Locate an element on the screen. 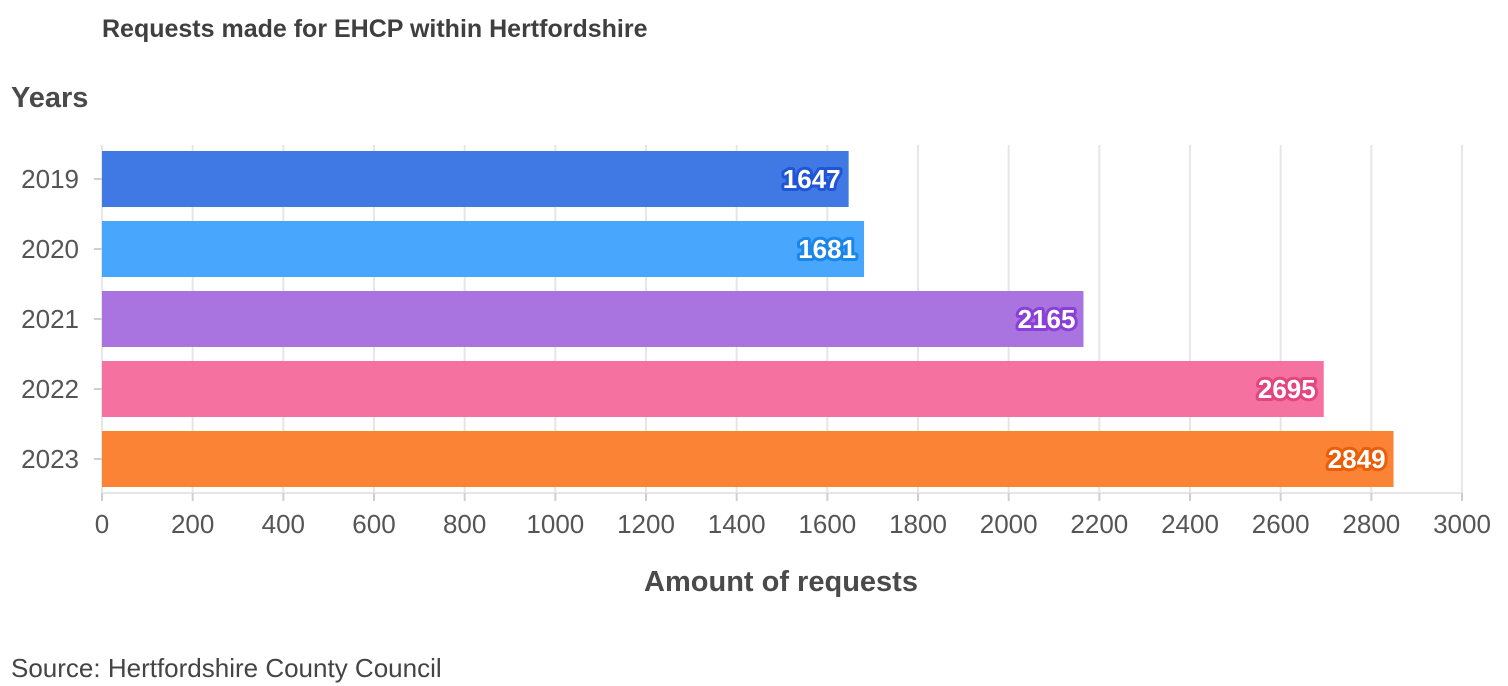 The width and height of the screenshot is (1508, 686). y-tick-label-2021: 2021 is located at coordinates (50, 319).